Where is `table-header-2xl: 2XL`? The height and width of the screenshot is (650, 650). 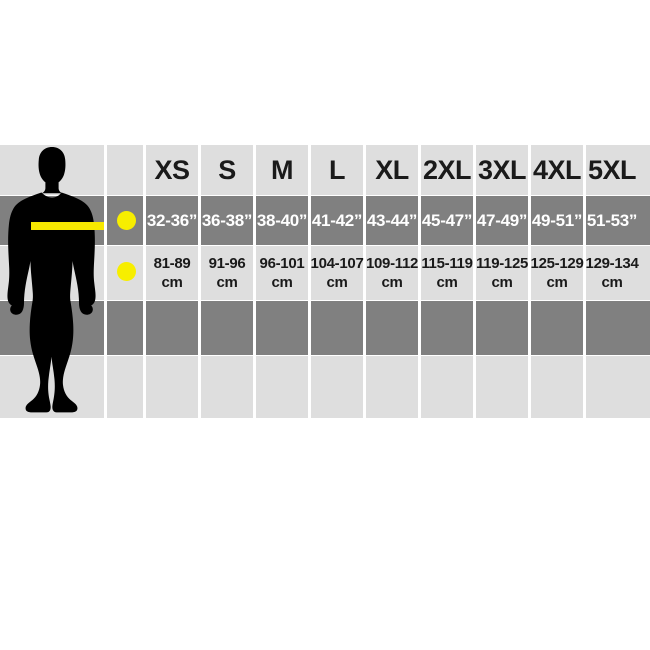
table-header-2xl: 2XL is located at coordinates (447, 169).